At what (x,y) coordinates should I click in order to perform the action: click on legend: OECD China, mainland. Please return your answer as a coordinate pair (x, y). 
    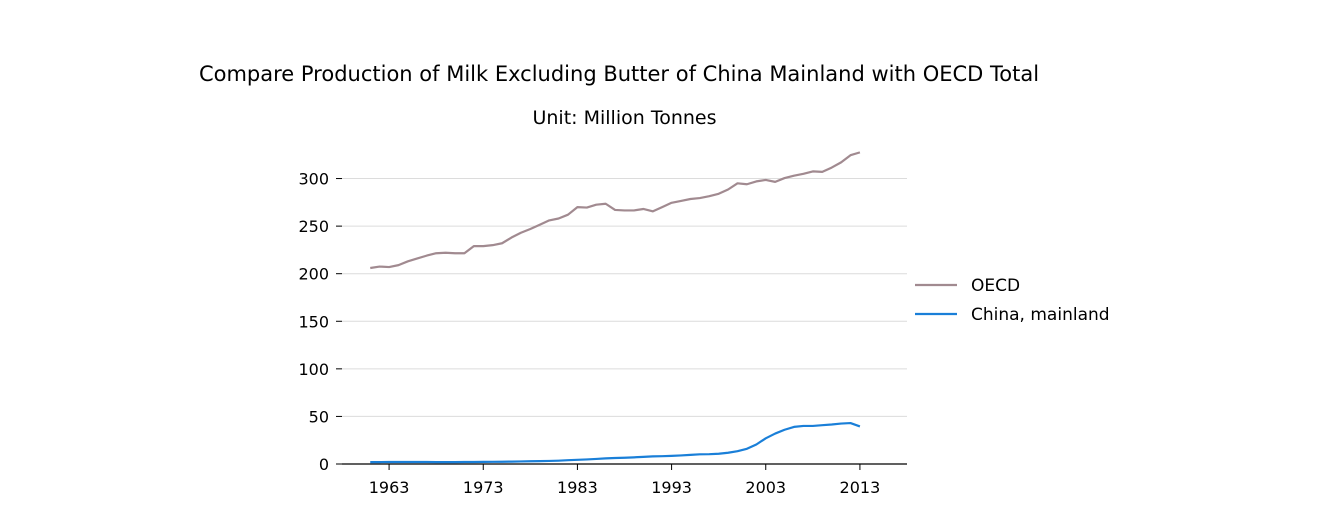
    Looking at the image, I should click on (1012, 300).